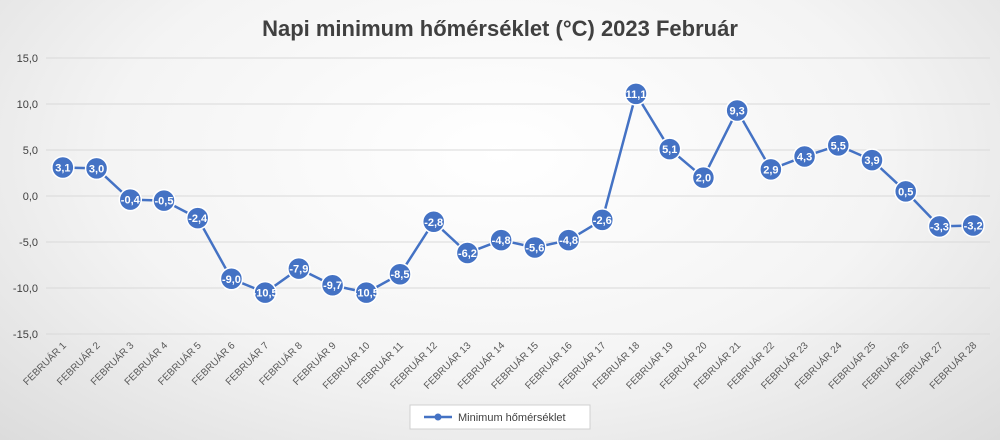 The image size is (1000, 440). Describe the element at coordinates (28, 243) in the screenshot. I see `y-tick-label: -5,0` at that location.